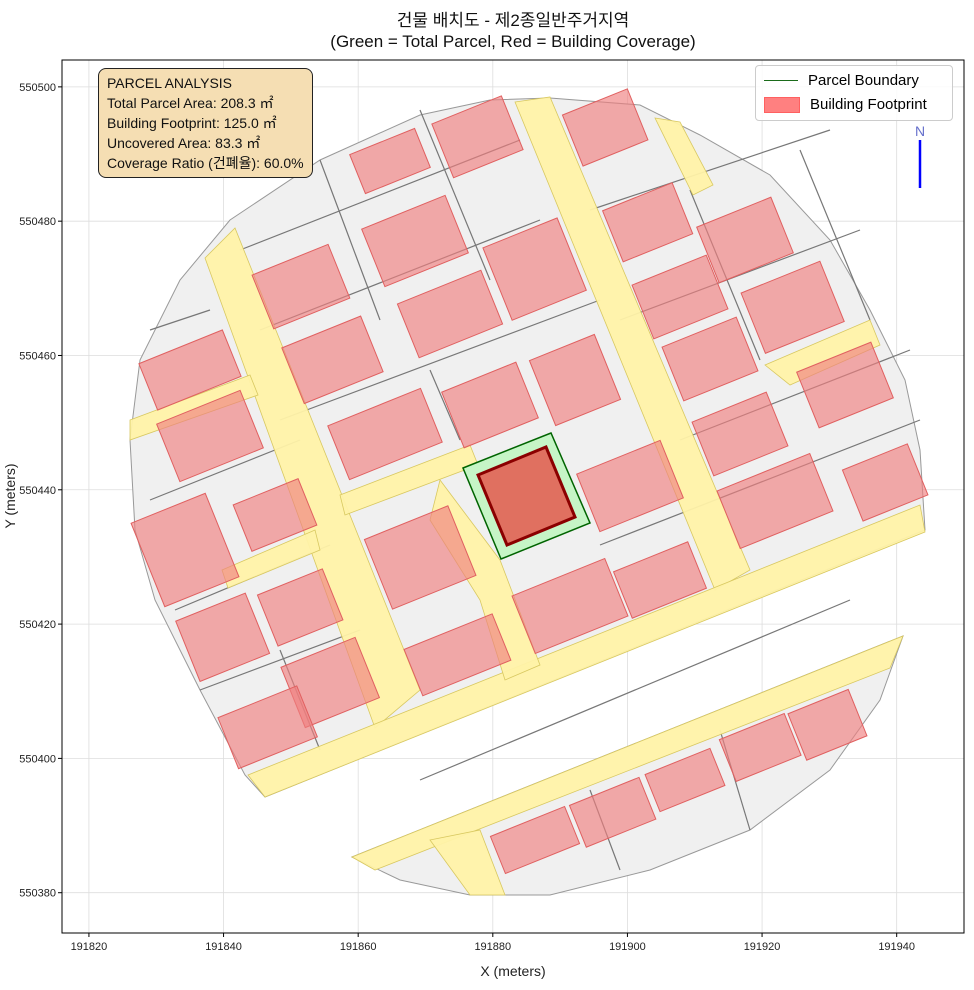  What do you see at coordinates (513, 20) in the screenshot?
I see `chart-title-line1: 건물 배치도 - 제2종일반주거지역` at bounding box center [513, 20].